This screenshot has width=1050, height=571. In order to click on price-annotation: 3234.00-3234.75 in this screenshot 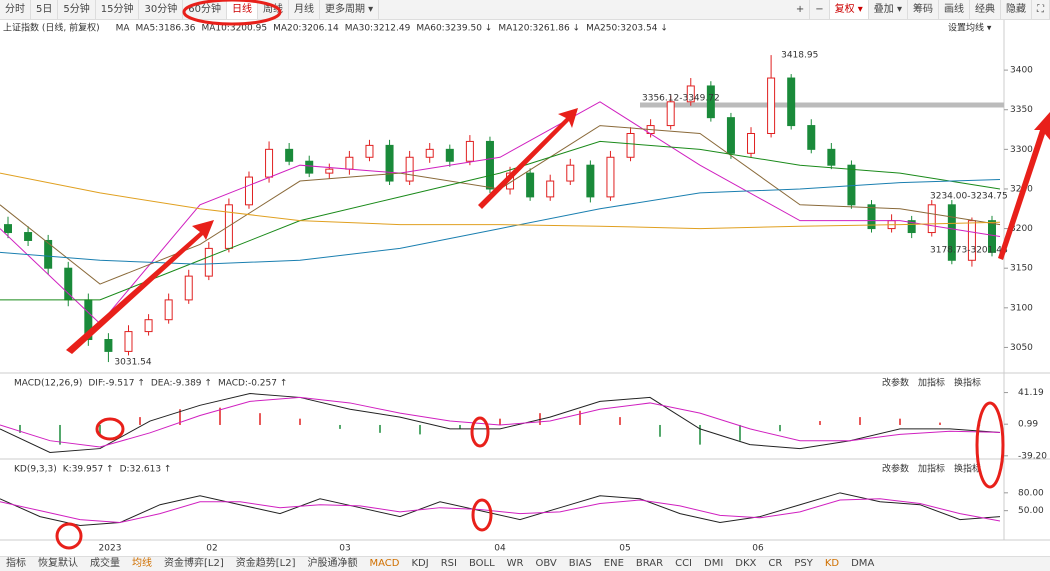, I will do `click(969, 197)`.